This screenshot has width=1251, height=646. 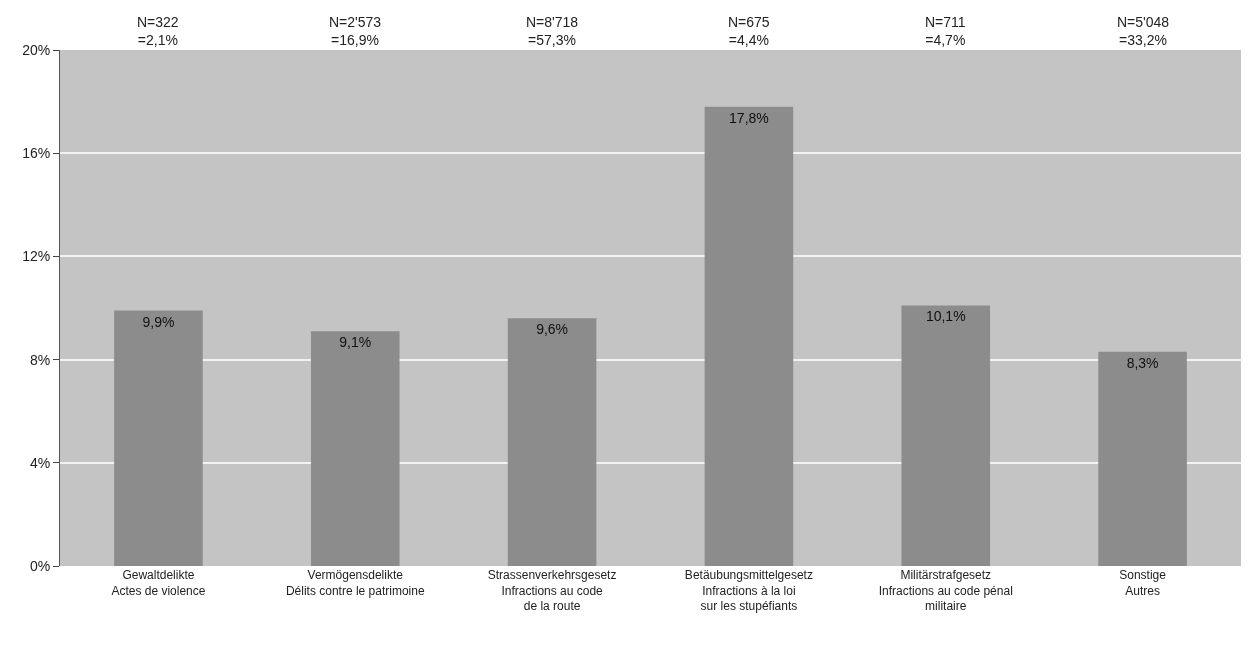 I want to click on text: N=322 =2,1%, so click(x=158, y=31).